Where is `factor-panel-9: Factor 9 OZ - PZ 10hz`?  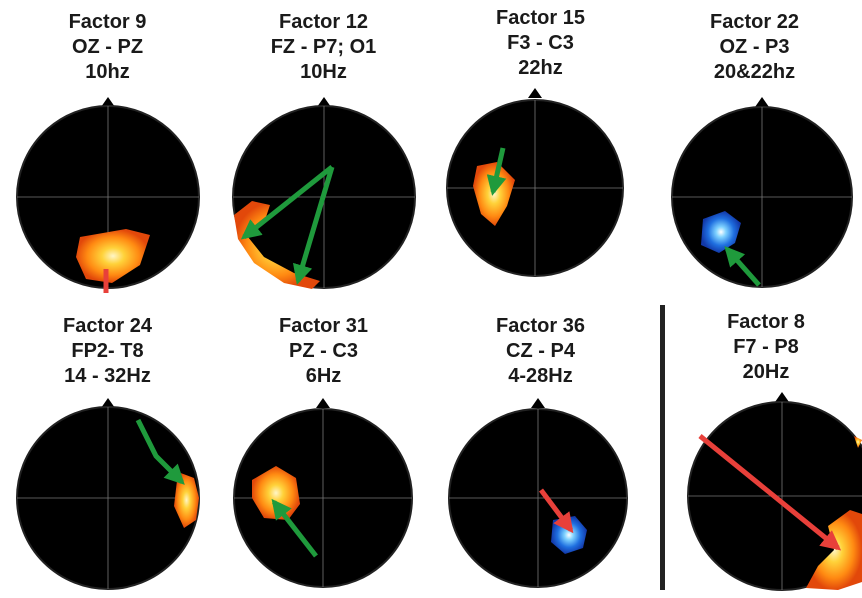
factor-panel-9: Factor 9 OZ - PZ 10hz is located at coordinates (107, 149).